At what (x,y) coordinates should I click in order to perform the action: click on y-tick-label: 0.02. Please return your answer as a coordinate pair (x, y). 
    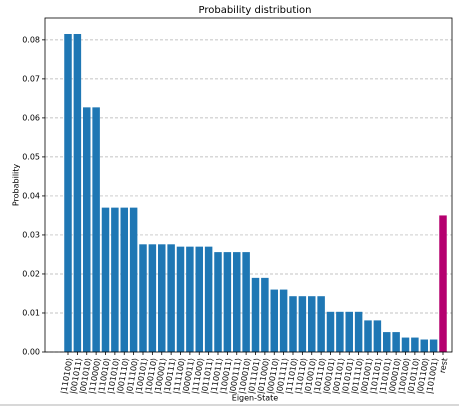
    Looking at the image, I should click on (31, 273).